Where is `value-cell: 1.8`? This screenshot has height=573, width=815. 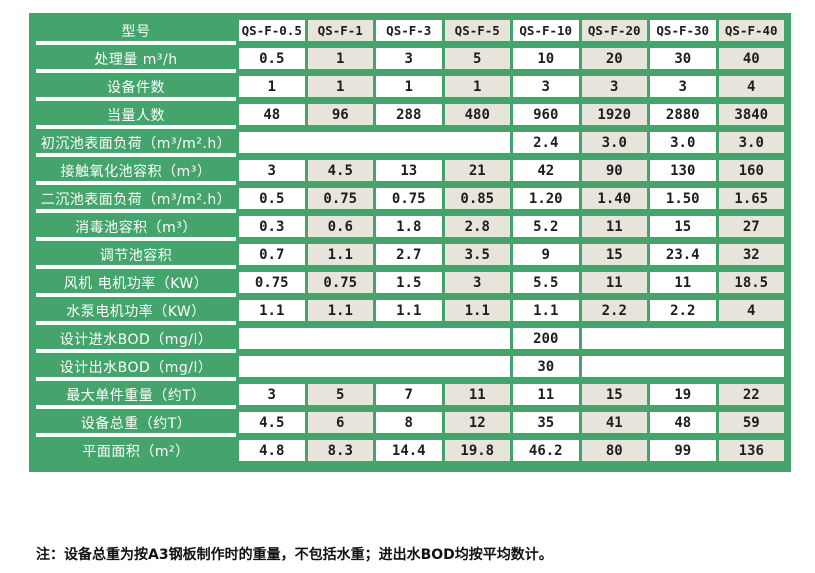
value-cell: 1.8 is located at coordinates (409, 228).